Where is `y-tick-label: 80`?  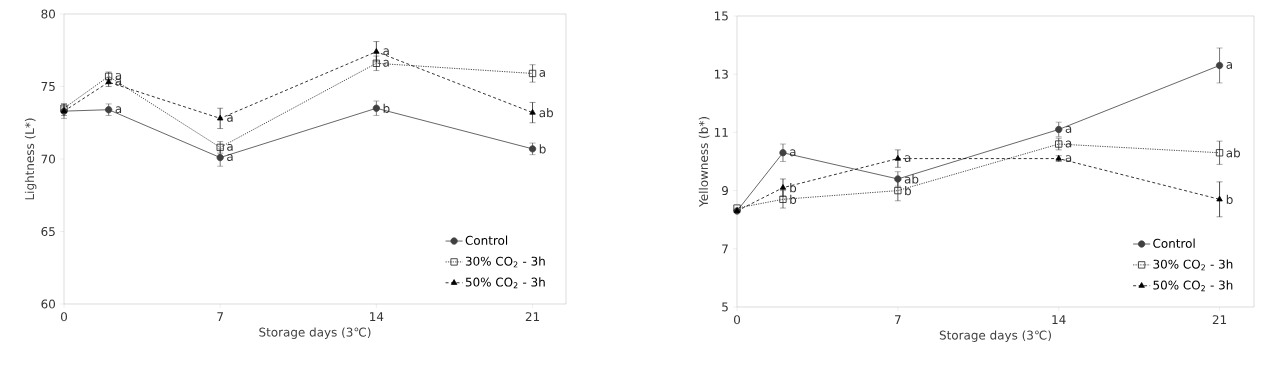 y-tick-label: 80 is located at coordinates (48, 14).